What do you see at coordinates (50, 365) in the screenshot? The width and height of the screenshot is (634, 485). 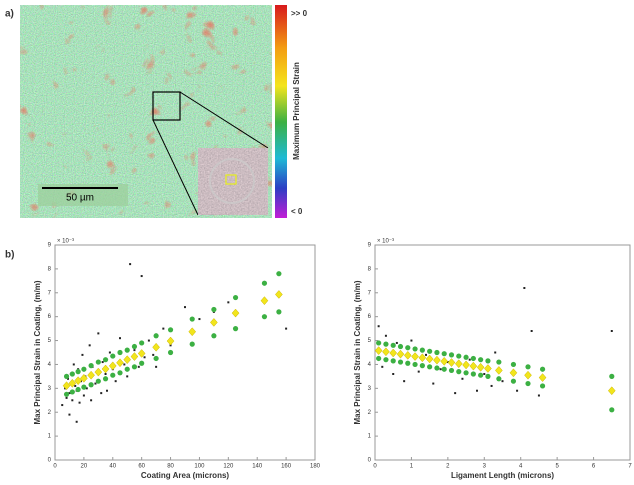 I see `y-tick-label: 4` at bounding box center [50, 365].